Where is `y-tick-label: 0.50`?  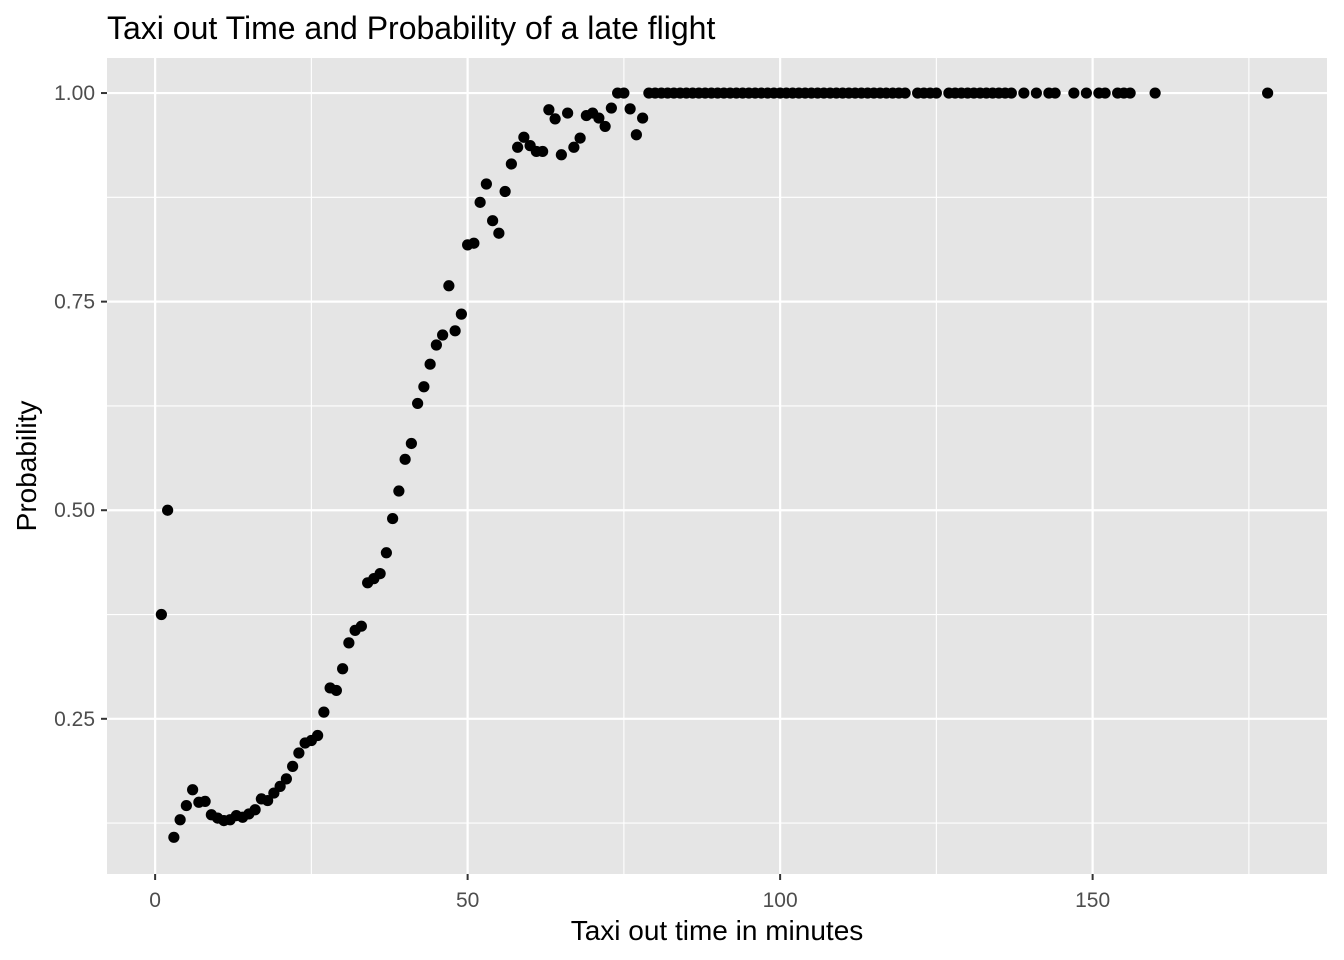 y-tick-label: 0.50 is located at coordinates (74, 510).